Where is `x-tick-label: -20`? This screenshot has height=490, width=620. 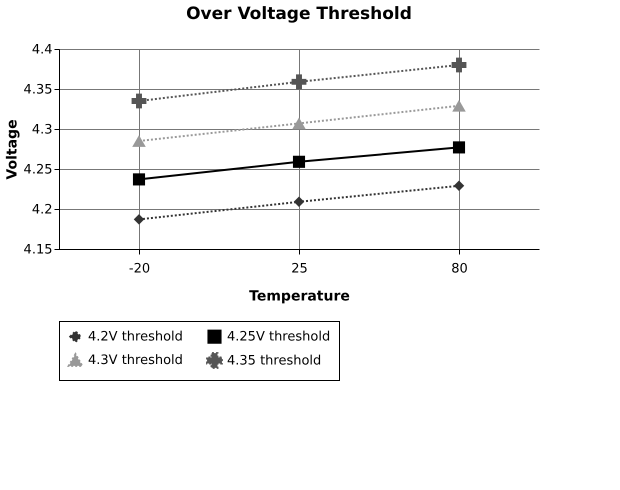 x-tick-label: -20 is located at coordinates (139, 269).